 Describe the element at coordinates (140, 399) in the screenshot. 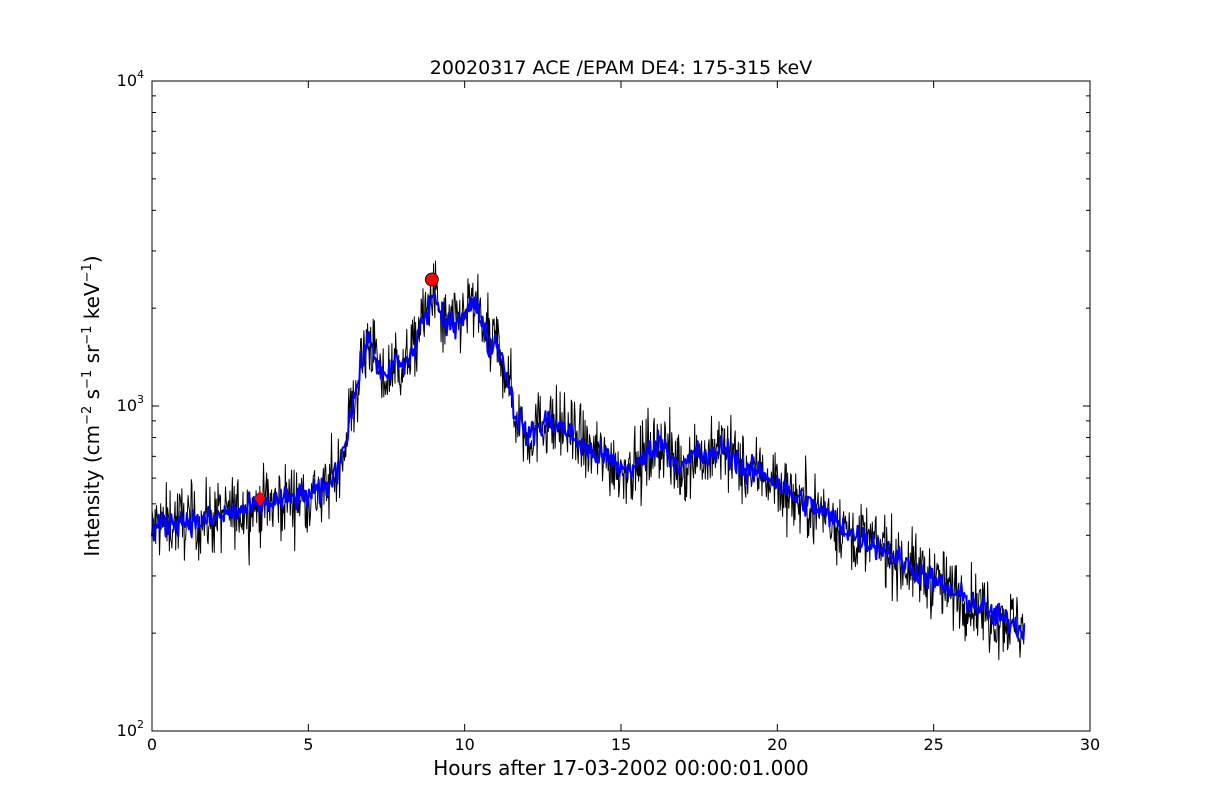

I see `y-tick-exp: 3` at that location.